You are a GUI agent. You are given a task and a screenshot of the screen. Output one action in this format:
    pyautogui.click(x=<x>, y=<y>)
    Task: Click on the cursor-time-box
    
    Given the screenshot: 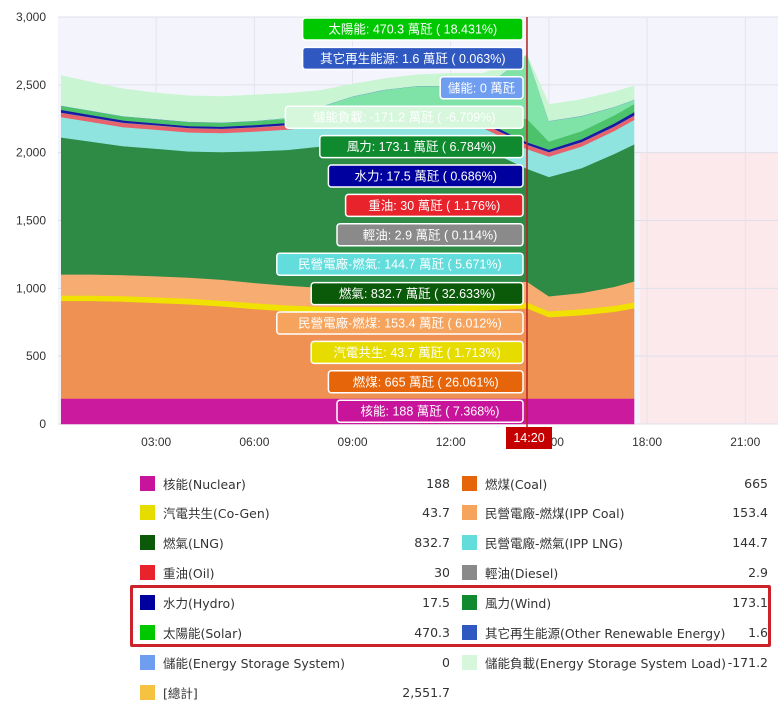 What is the action you would take?
    pyautogui.click(x=529, y=438)
    